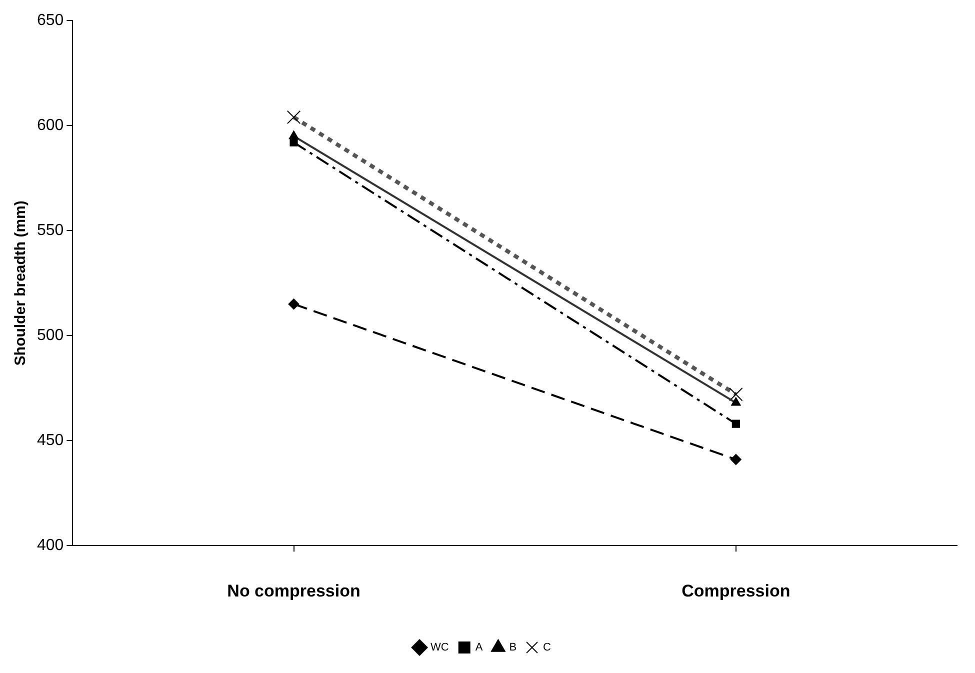 The width and height of the screenshot is (975, 673). I want to click on x-tick-label: Compression, so click(736, 590).